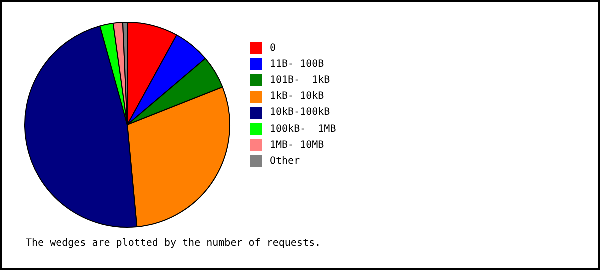 This screenshot has height=270, width=600. Describe the element at coordinates (297, 96) in the screenshot. I see `legend-label: 1kB- 10kB` at that location.